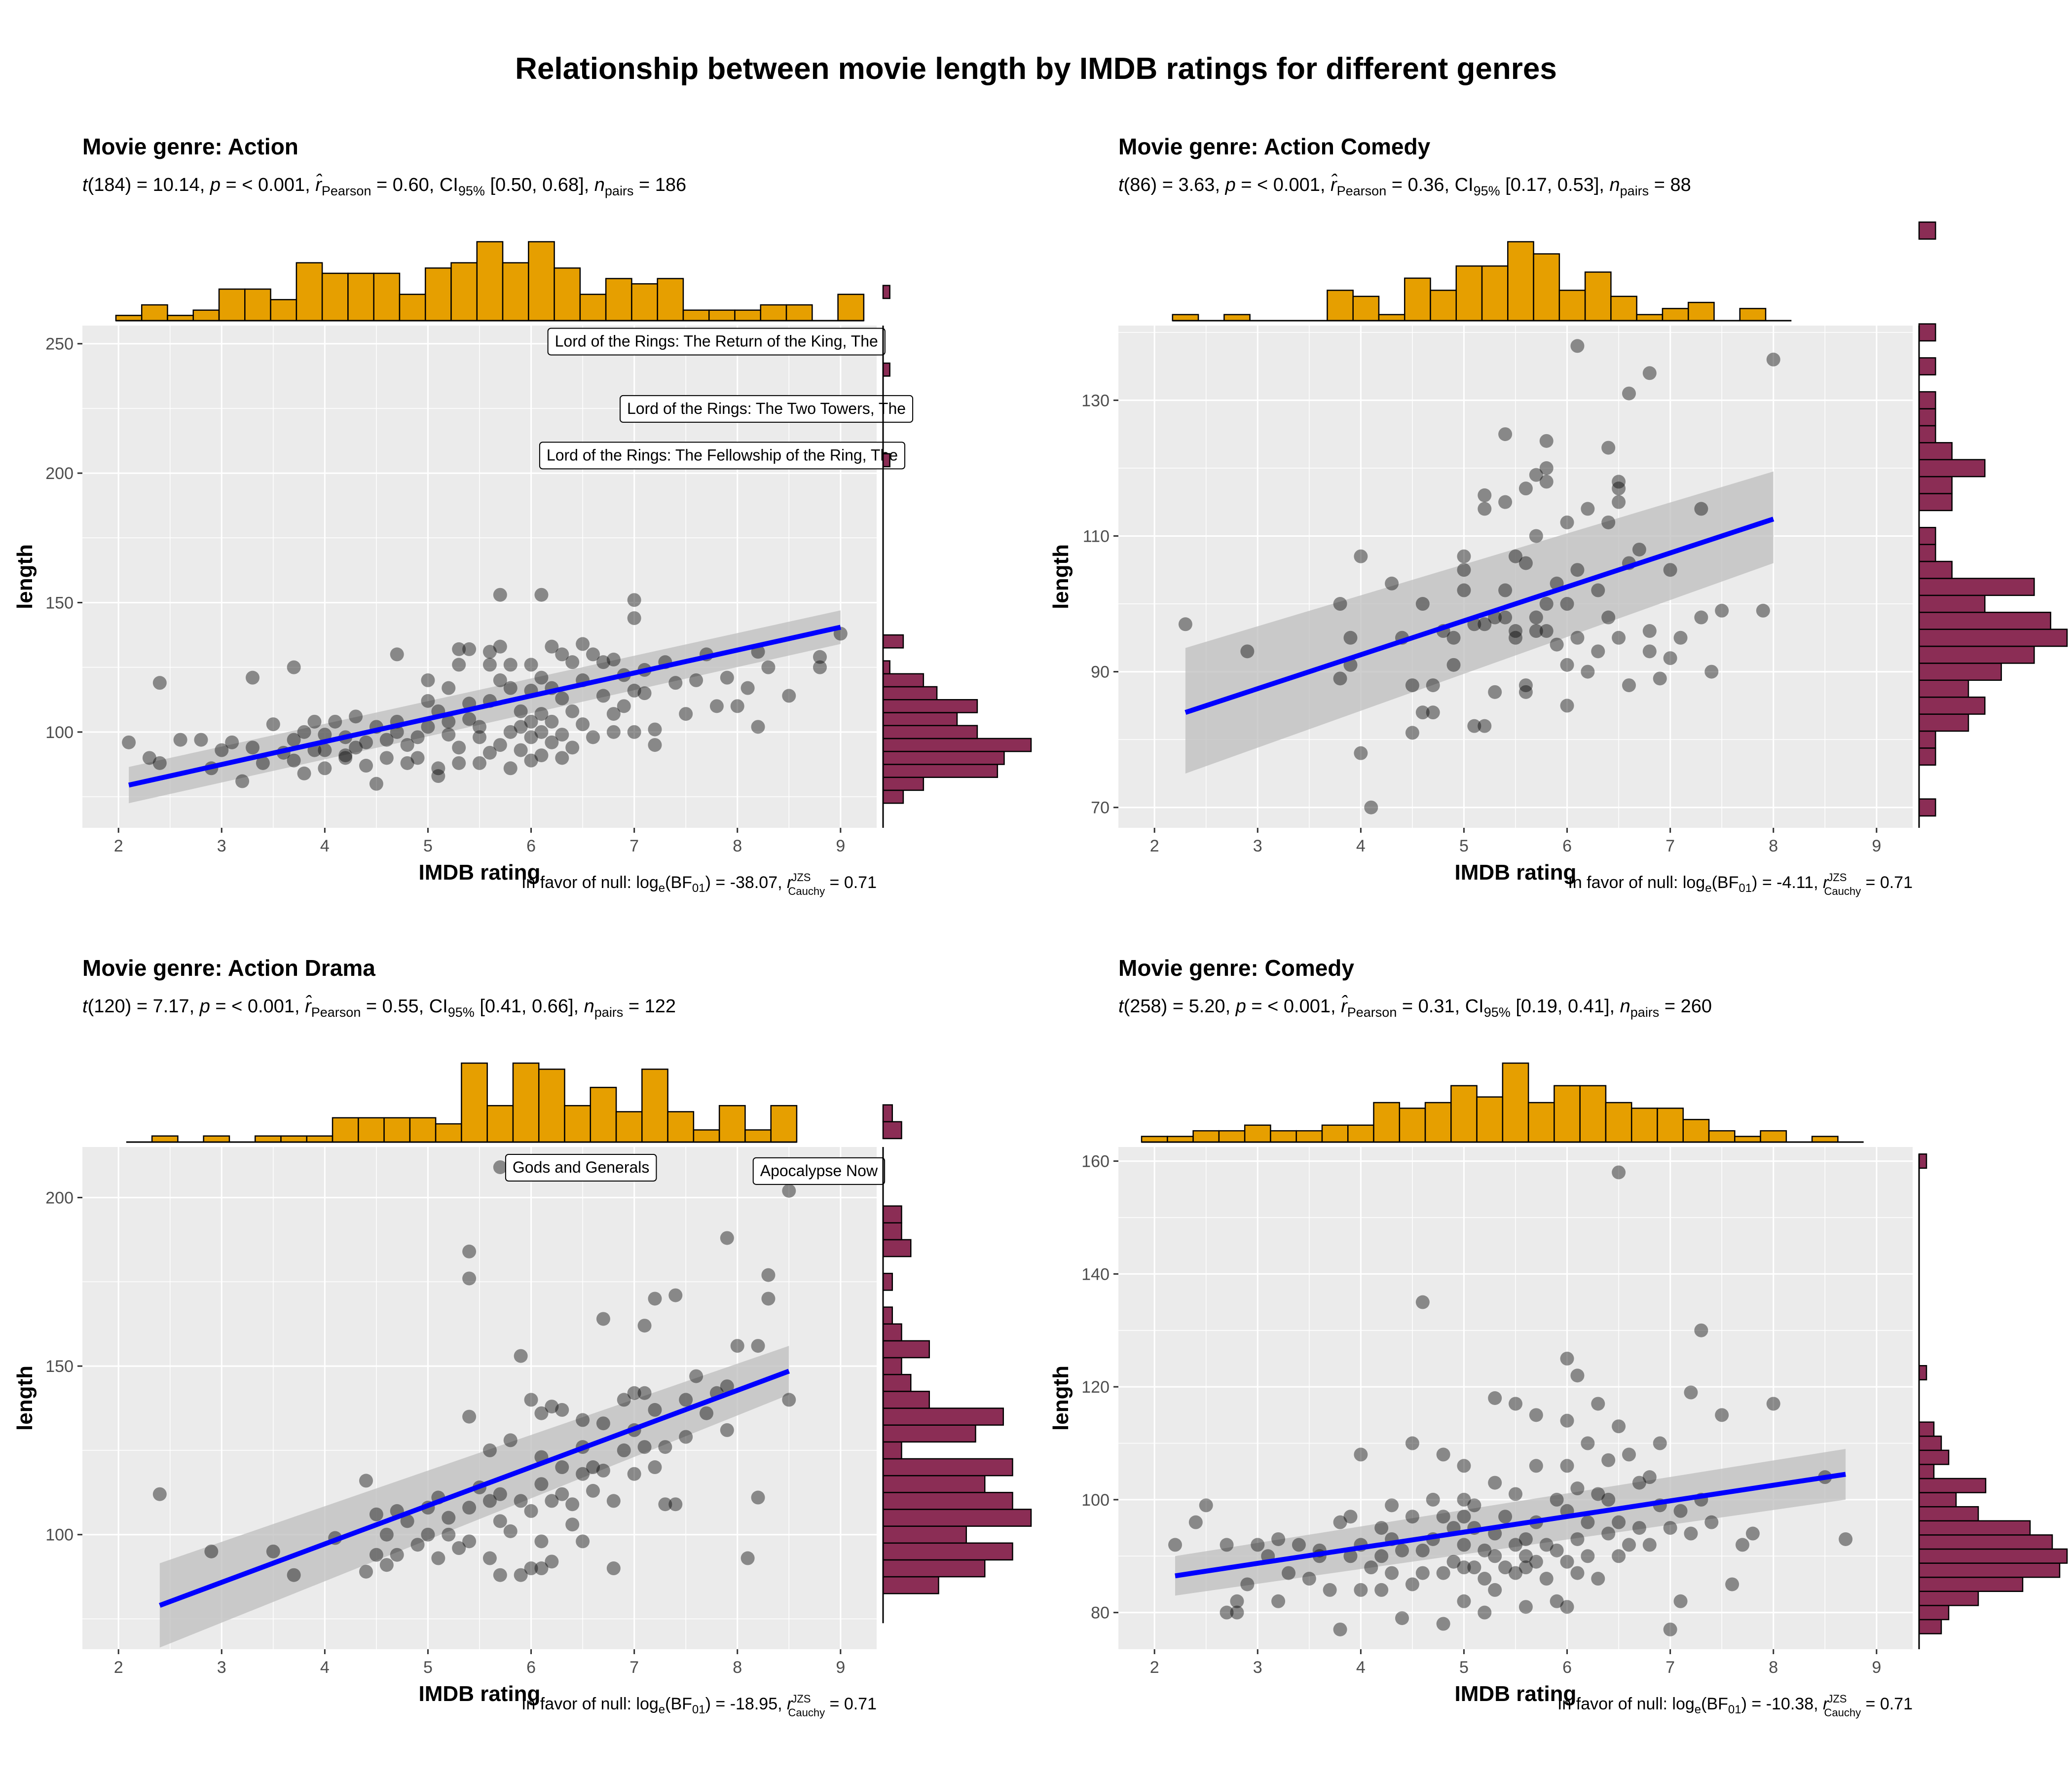 This screenshot has height=1776, width=2072. What do you see at coordinates (661, 1007) in the screenshot?
I see `stat-n-value: 122` at bounding box center [661, 1007].